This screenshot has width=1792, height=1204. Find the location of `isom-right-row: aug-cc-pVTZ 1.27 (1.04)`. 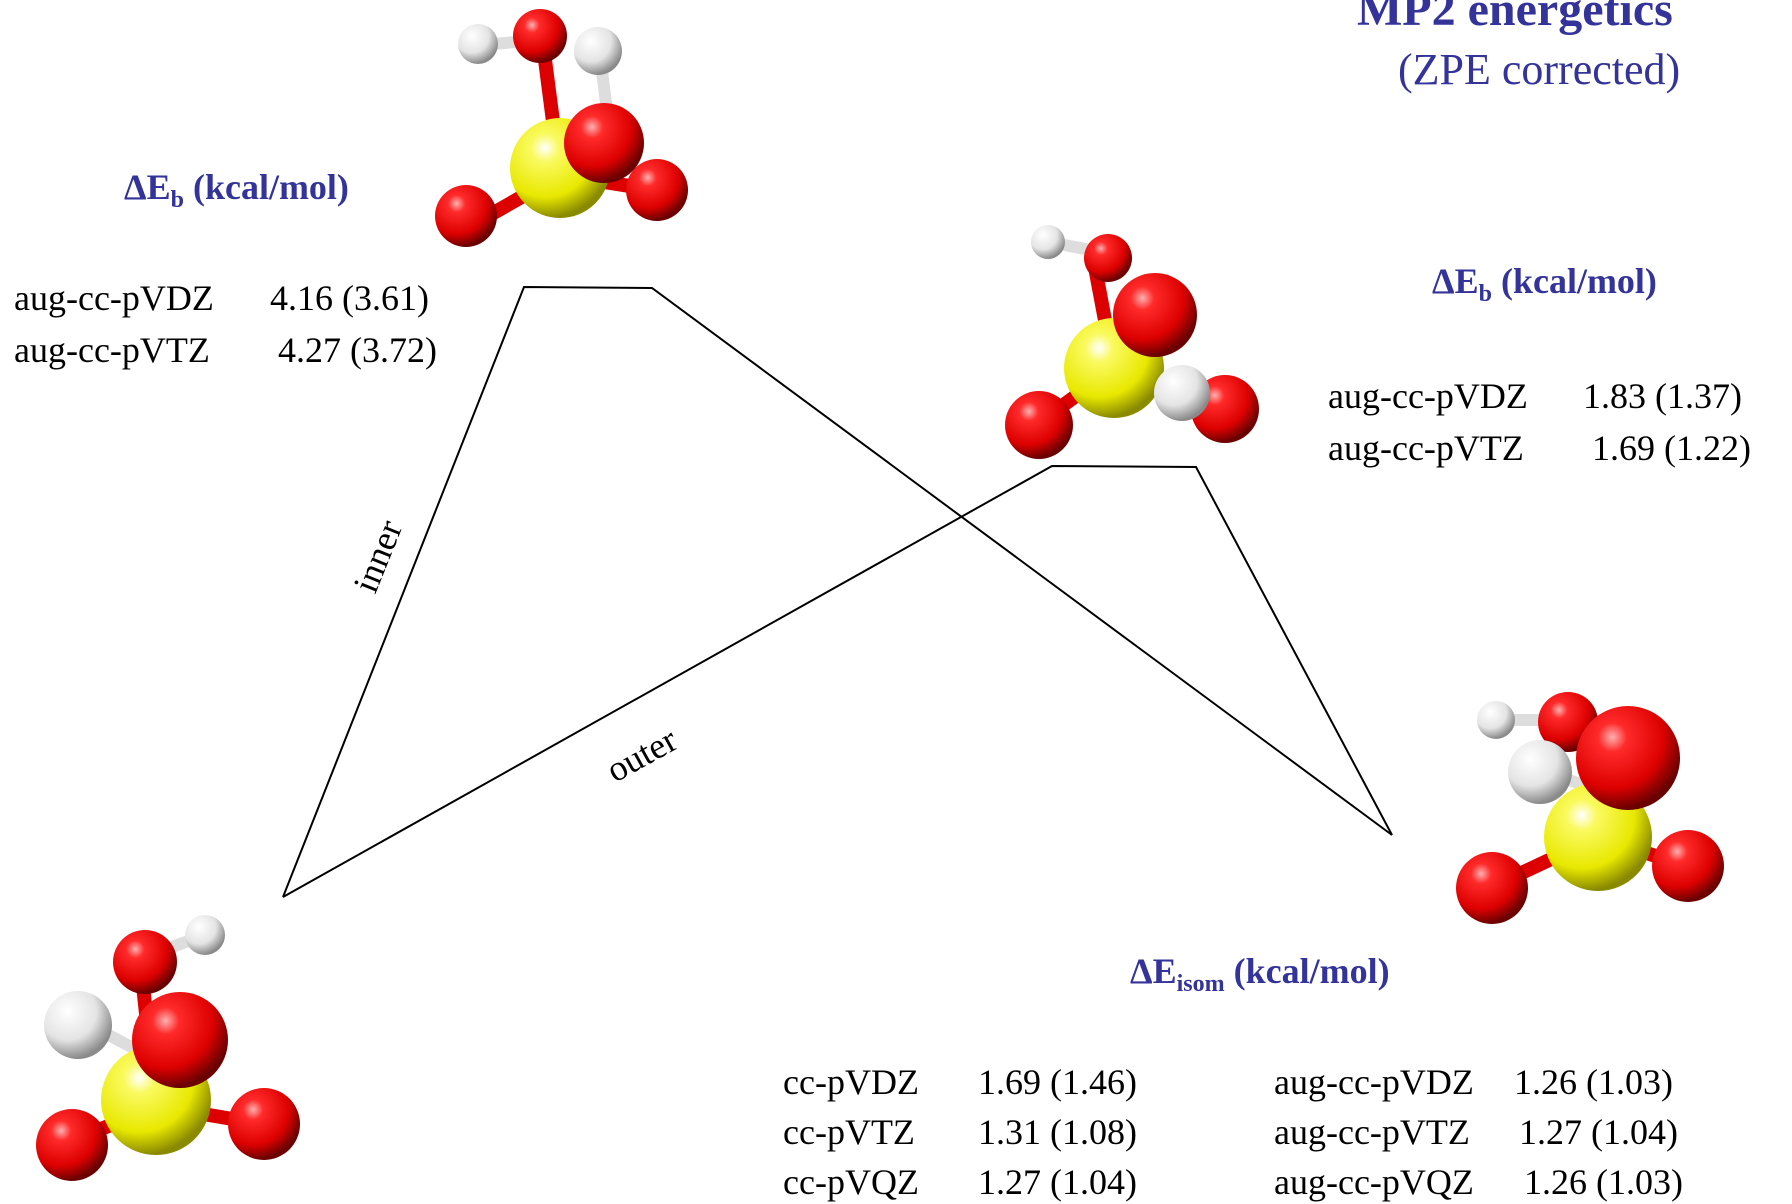

isom-right-row: aug-cc-pVTZ 1.27 (1.04) is located at coordinates (1476, 1132).